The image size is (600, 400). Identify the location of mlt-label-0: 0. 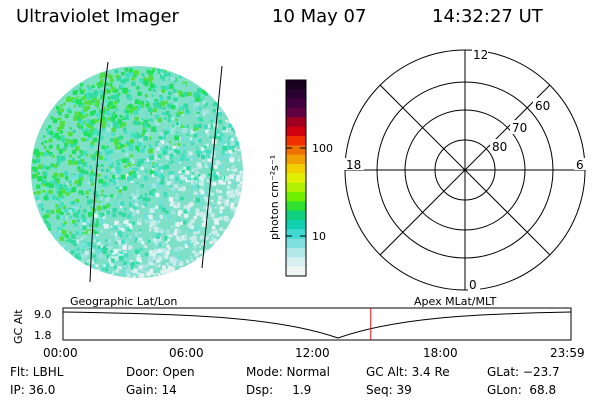
(473, 285).